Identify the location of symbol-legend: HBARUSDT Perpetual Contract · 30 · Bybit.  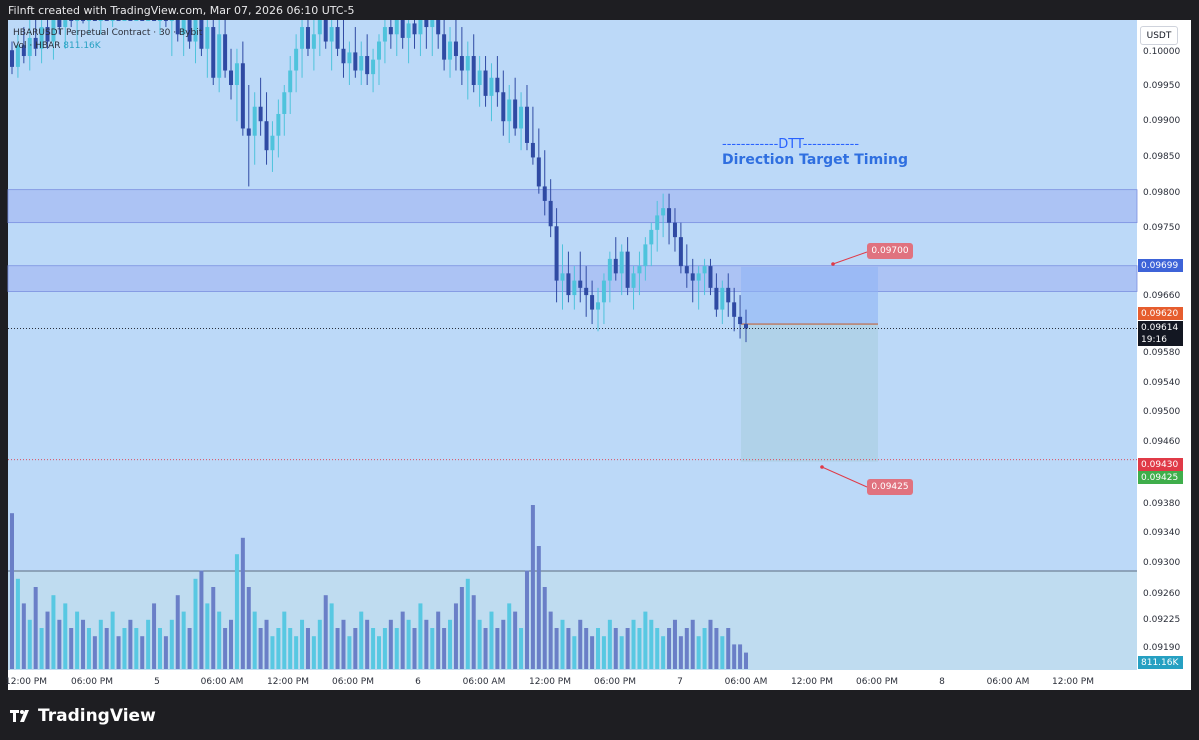
(108, 33).